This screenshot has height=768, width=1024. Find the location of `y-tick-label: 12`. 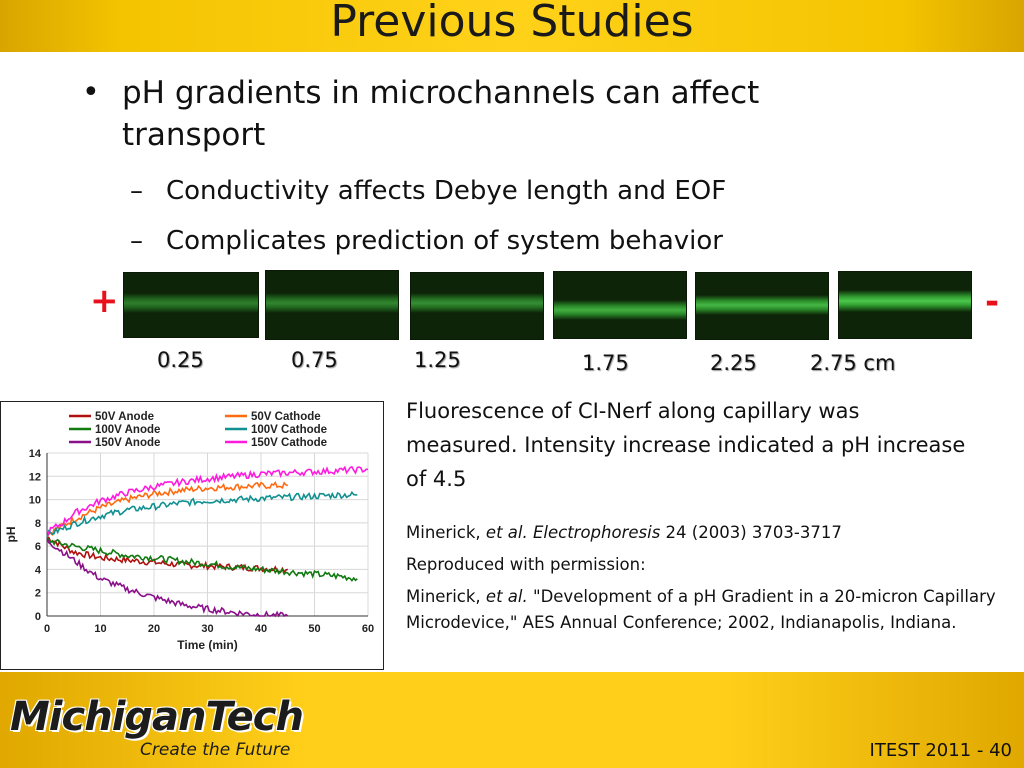

y-tick-label: 12 is located at coordinates (35, 477).